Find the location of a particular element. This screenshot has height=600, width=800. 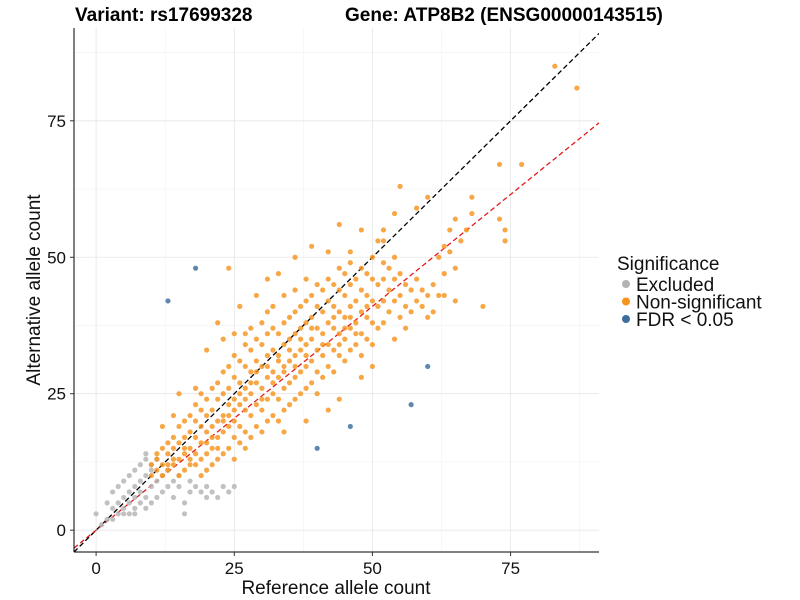

y-tick-label: 50 is located at coordinates (56, 257).